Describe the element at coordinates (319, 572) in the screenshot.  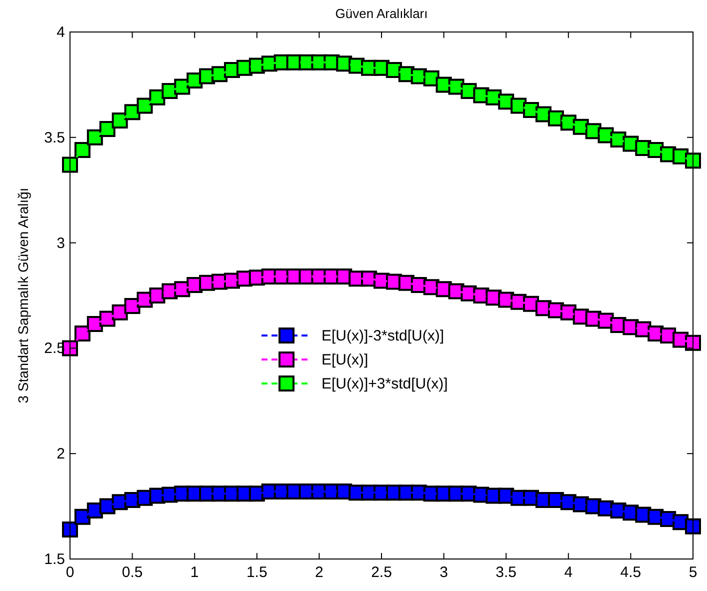
I see `x-tick-label: 2` at that location.